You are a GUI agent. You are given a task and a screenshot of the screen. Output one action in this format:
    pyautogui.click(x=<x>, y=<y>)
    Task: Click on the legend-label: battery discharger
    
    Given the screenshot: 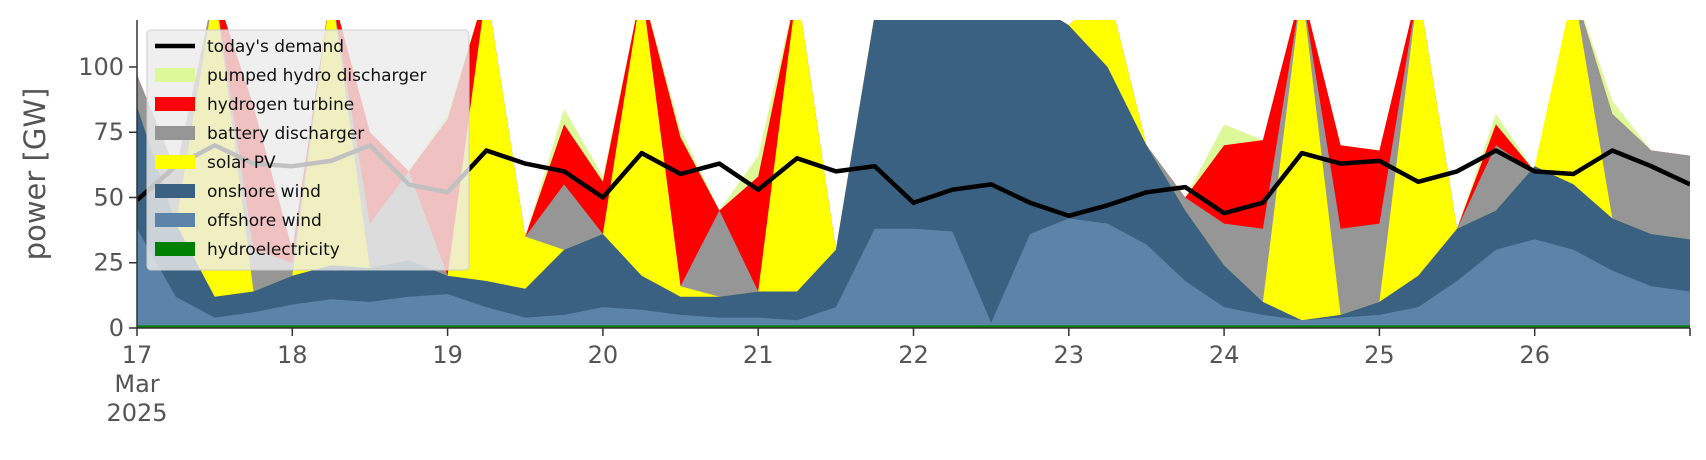 What is the action you would take?
    pyautogui.click(x=285, y=134)
    